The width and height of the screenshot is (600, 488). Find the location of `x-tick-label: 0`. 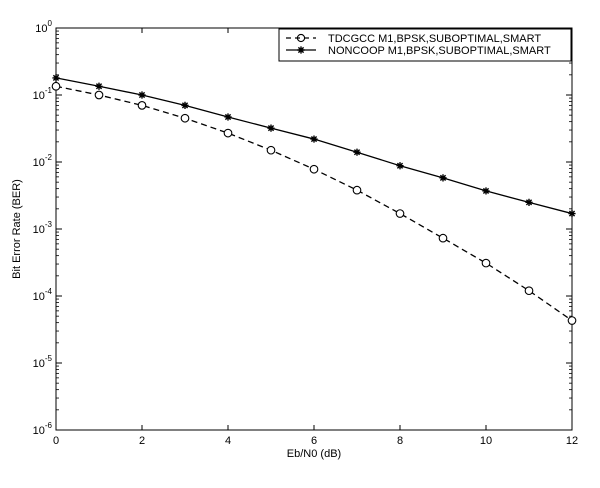

x-tick-label: 0 is located at coordinates (56, 441).